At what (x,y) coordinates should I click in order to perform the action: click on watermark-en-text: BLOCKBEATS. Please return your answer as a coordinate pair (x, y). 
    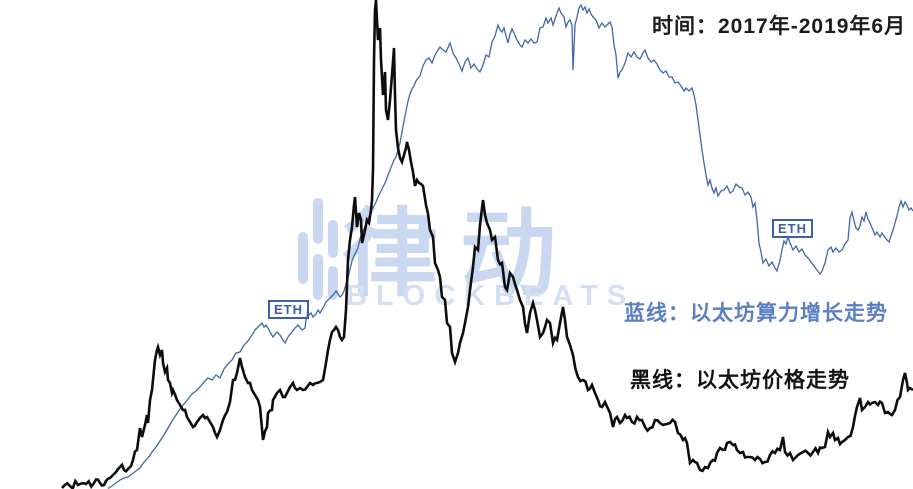
    Looking at the image, I should click on (491, 296).